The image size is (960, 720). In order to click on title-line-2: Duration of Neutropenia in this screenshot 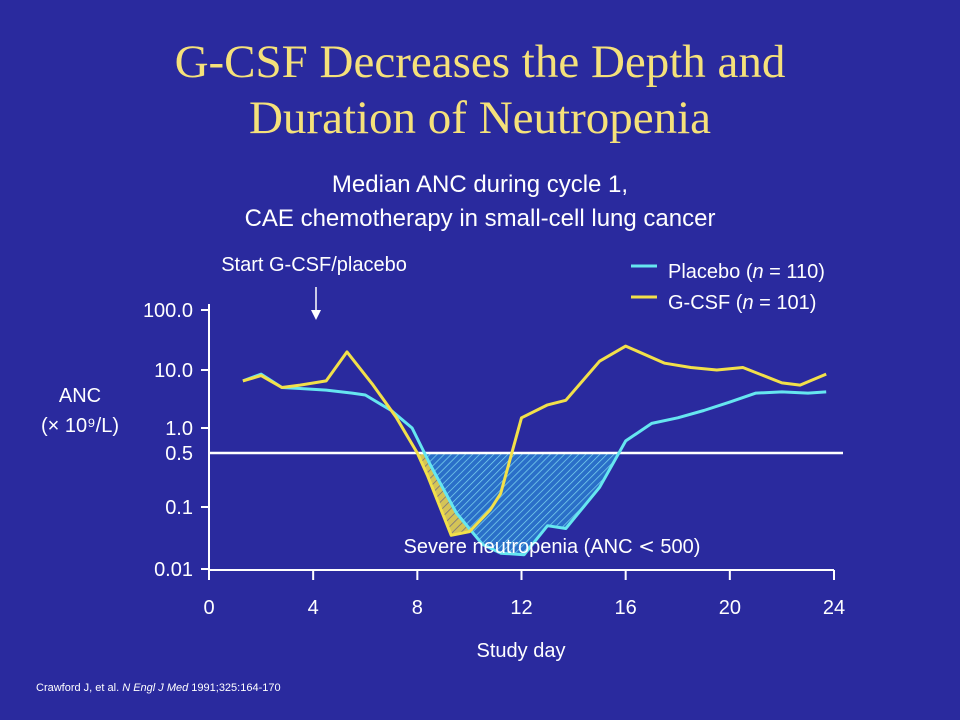, I will do `click(479, 118)`.